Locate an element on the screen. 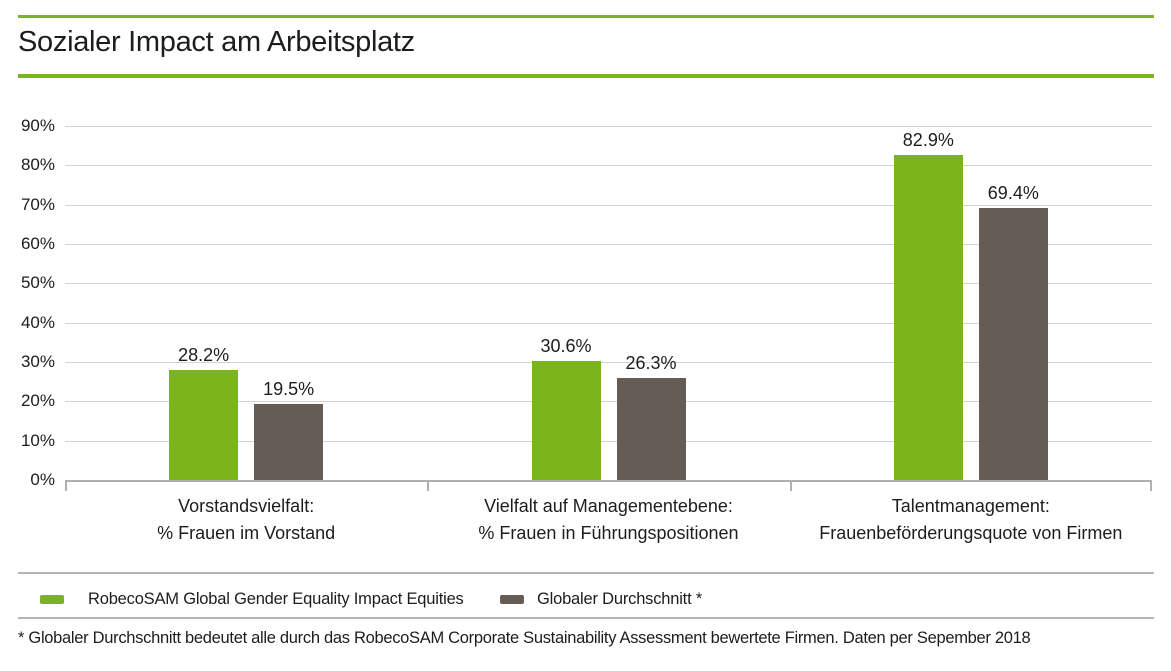 The image size is (1171, 671). bar-value-label: 82.9% is located at coordinates (928, 139).